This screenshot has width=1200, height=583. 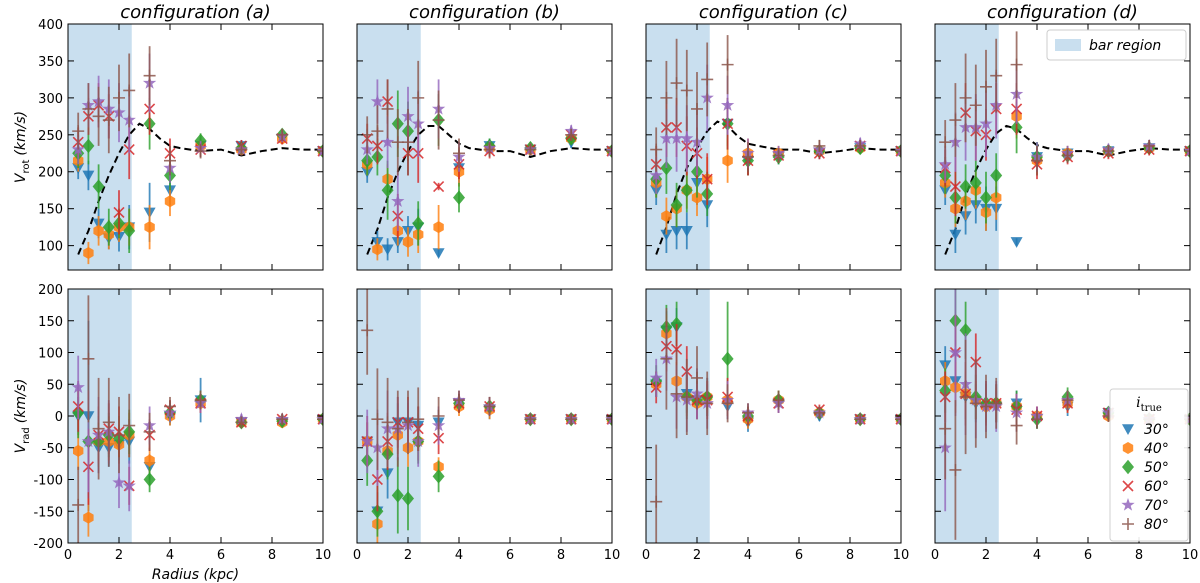 I want to click on legend-label: 60°, so click(x=1156, y=487).